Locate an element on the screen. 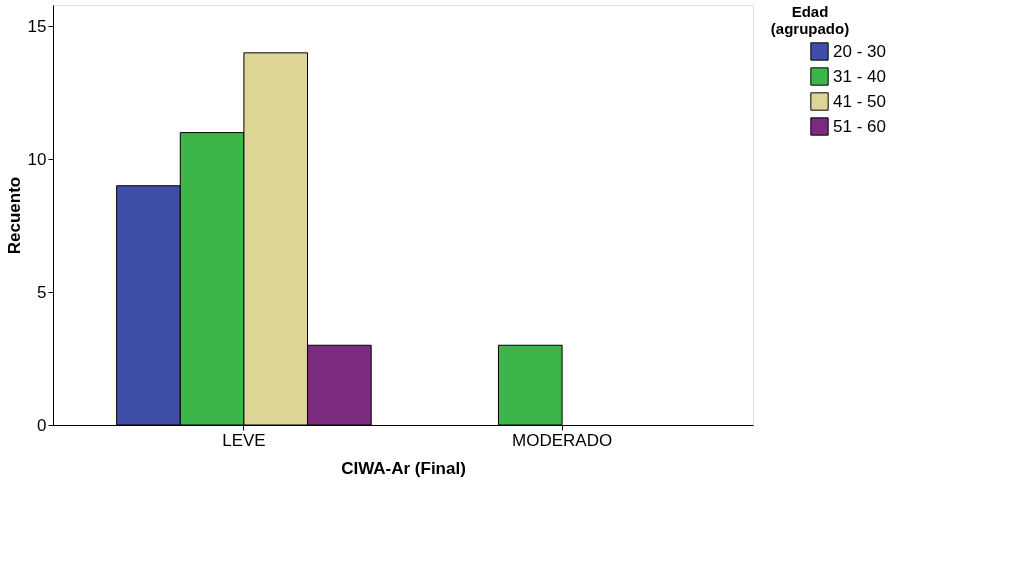  y-tick-label: 15 is located at coordinates (37, 26).